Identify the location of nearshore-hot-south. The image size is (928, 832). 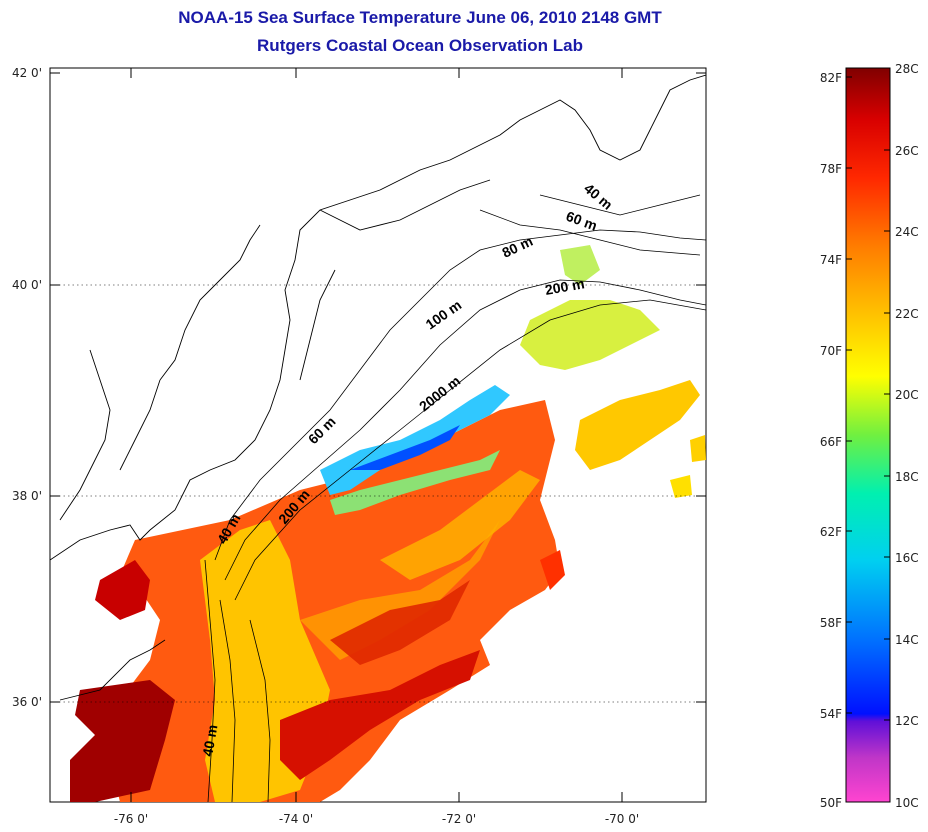
(122, 741).